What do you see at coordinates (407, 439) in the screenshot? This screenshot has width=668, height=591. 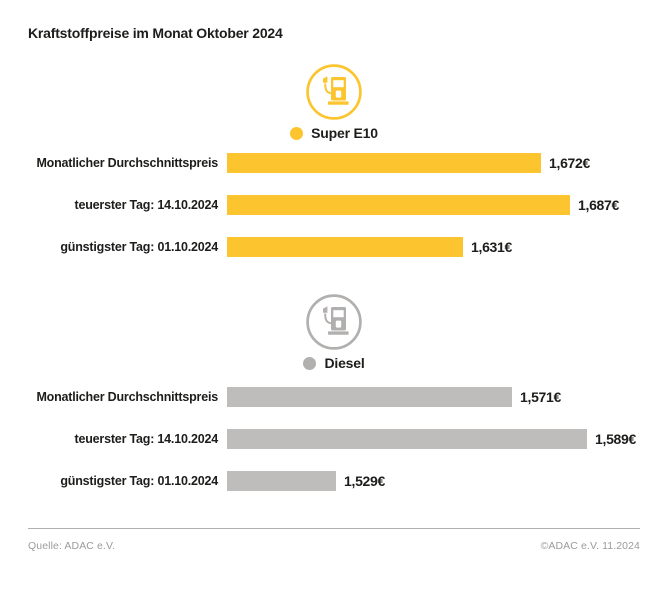 I see `bar-diesel-highest` at bounding box center [407, 439].